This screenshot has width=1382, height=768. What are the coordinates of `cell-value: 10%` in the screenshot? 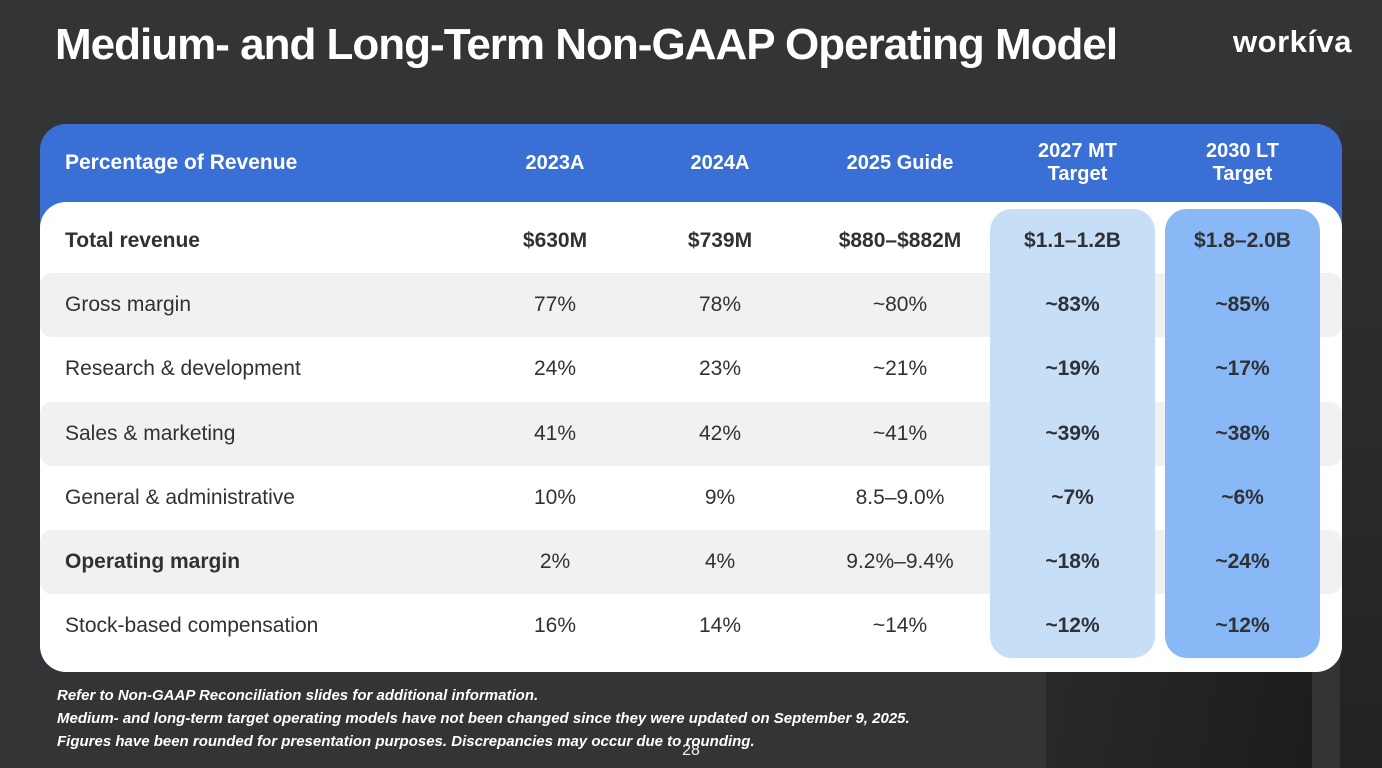 It's located at (555, 497).